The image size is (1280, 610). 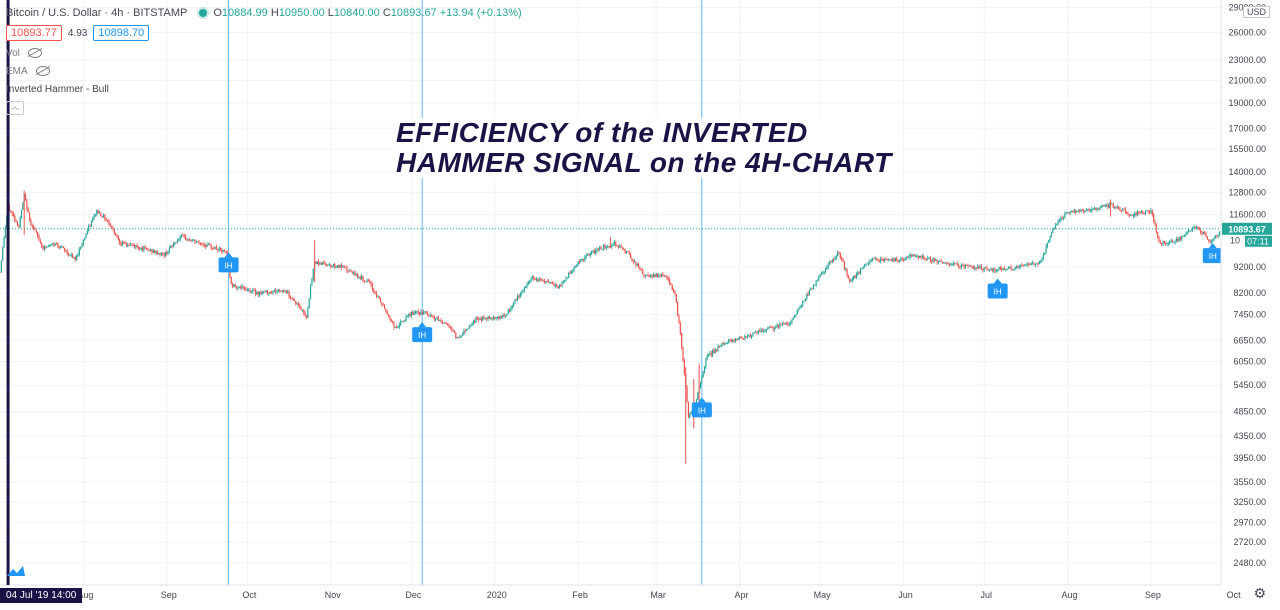 What do you see at coordinates (264, 89) in the screenshot?
I see `indicator-inverted-hammer: Inverted Hammer - Bull` at bounding box center [264, 89].